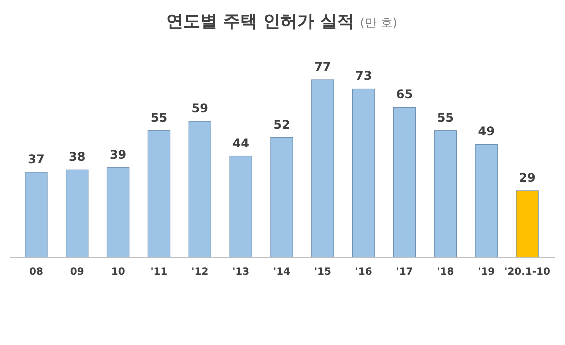 This screenshot has width=565, height=345. What do you see at coordinates (77, 157) in the screenshot?
I see `data-label: 38` at bounding box center [77, 157].